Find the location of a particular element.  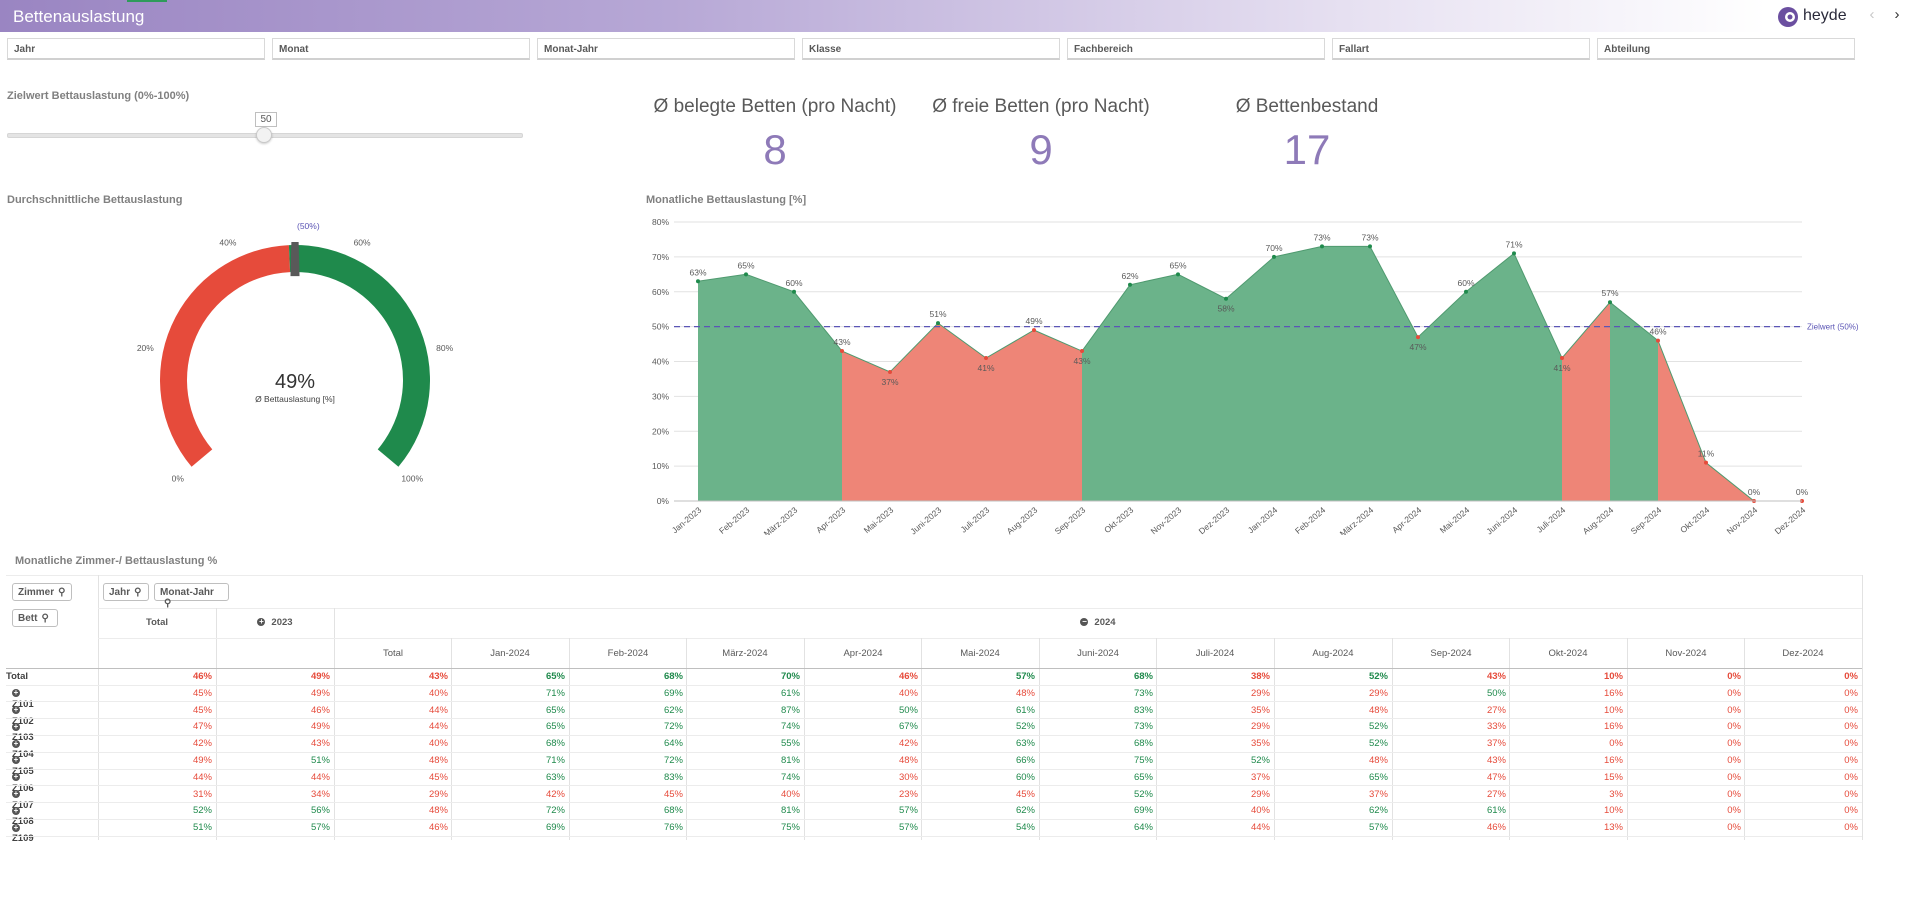

table-cell: 47% is located at coordinates (1496, 777).